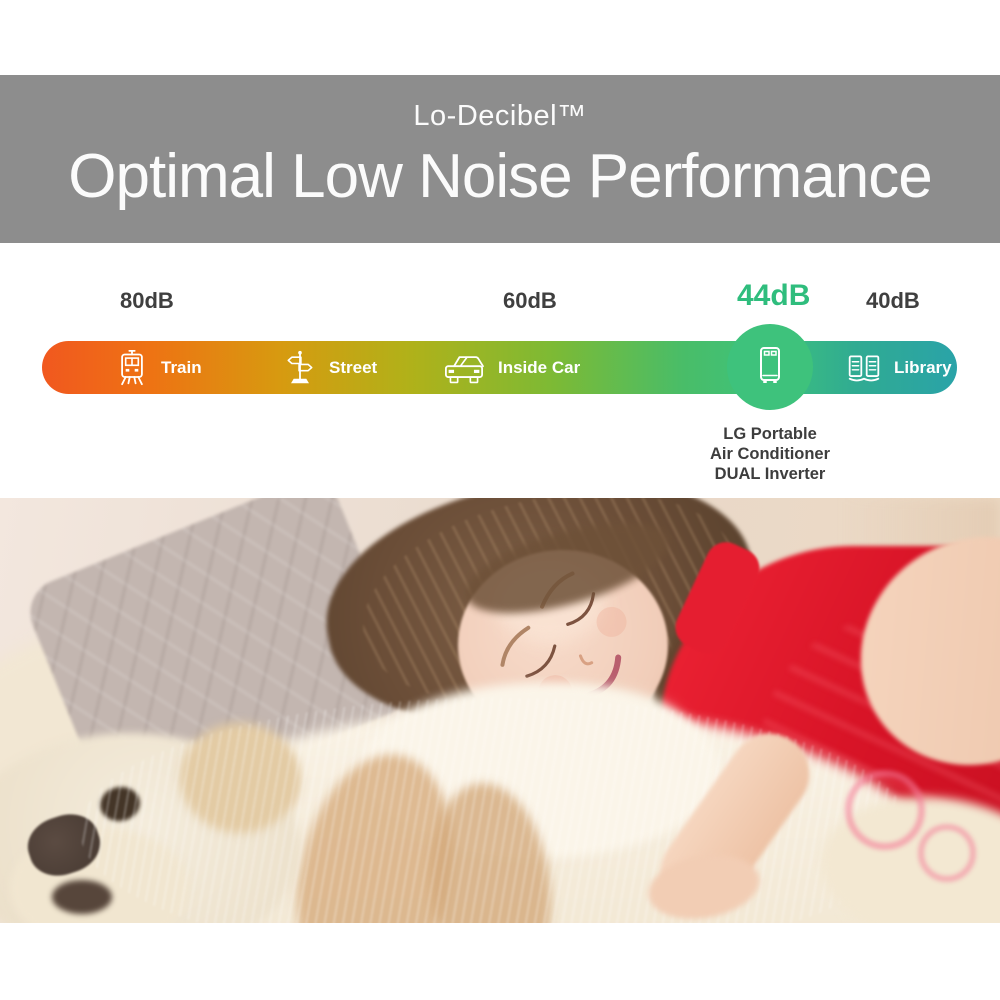 The image size is (1000, 1000). Describe the element at coordinates (181, 367) in the screenshot. I see `bar-item-label: Train` at that location.